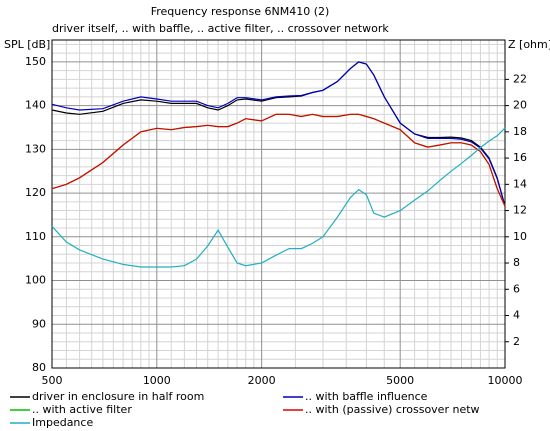 Image resolution: width=550 pixels, height=431 pixels. What do you see at coordinates (35, 61) in the screenshot?
I see `y-tick-label: 150` at bounding box center [35, 61].